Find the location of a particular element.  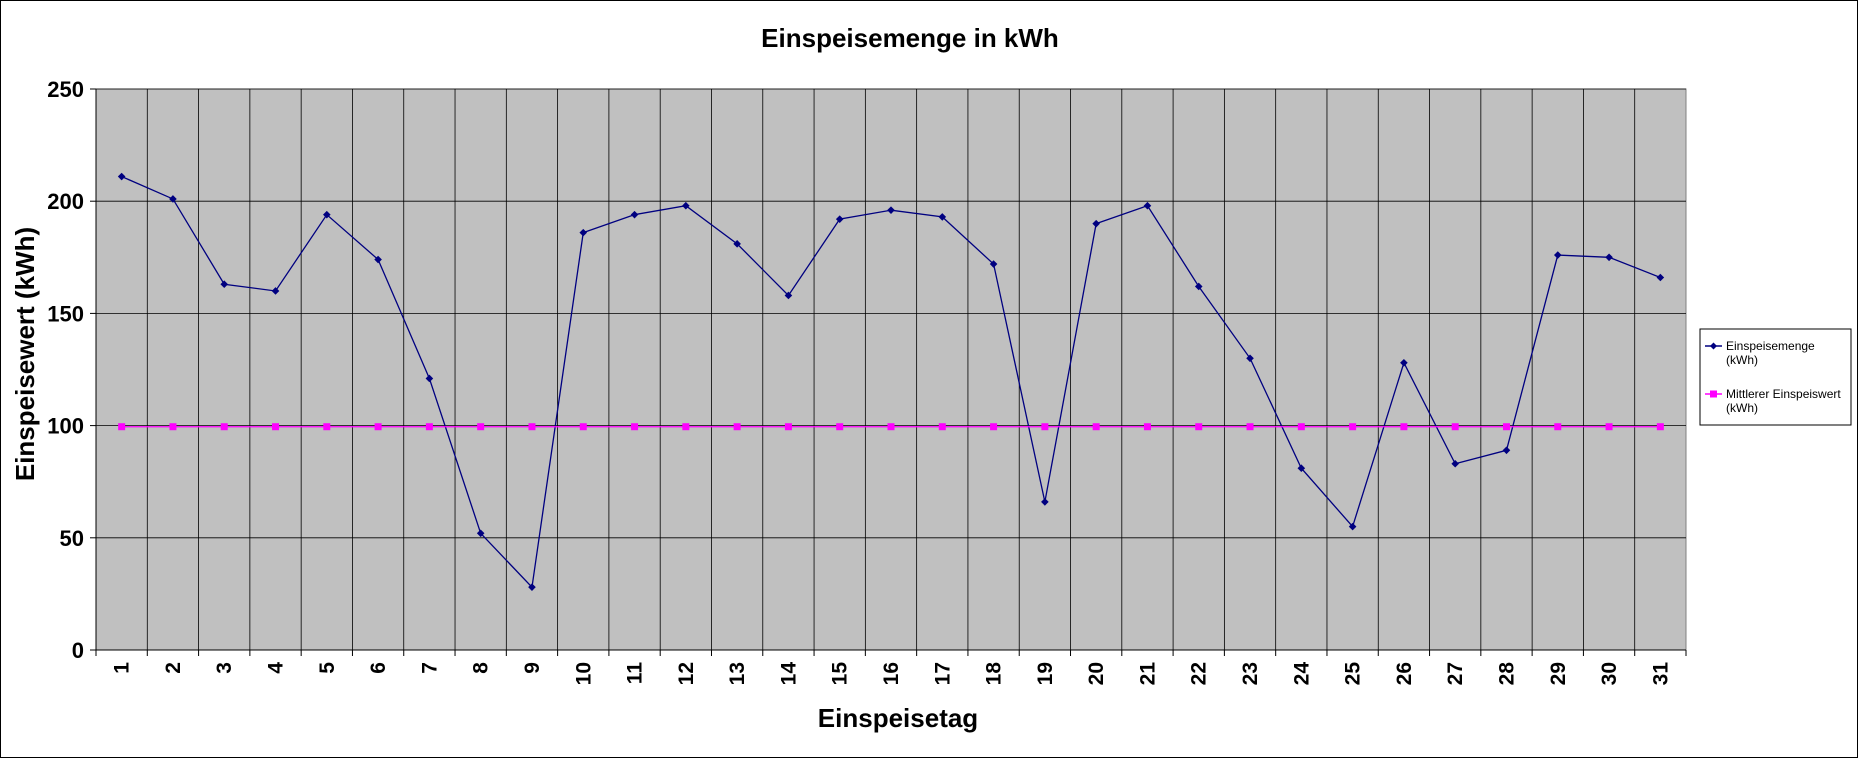

legend-box is located at coordinates (1775, 377).